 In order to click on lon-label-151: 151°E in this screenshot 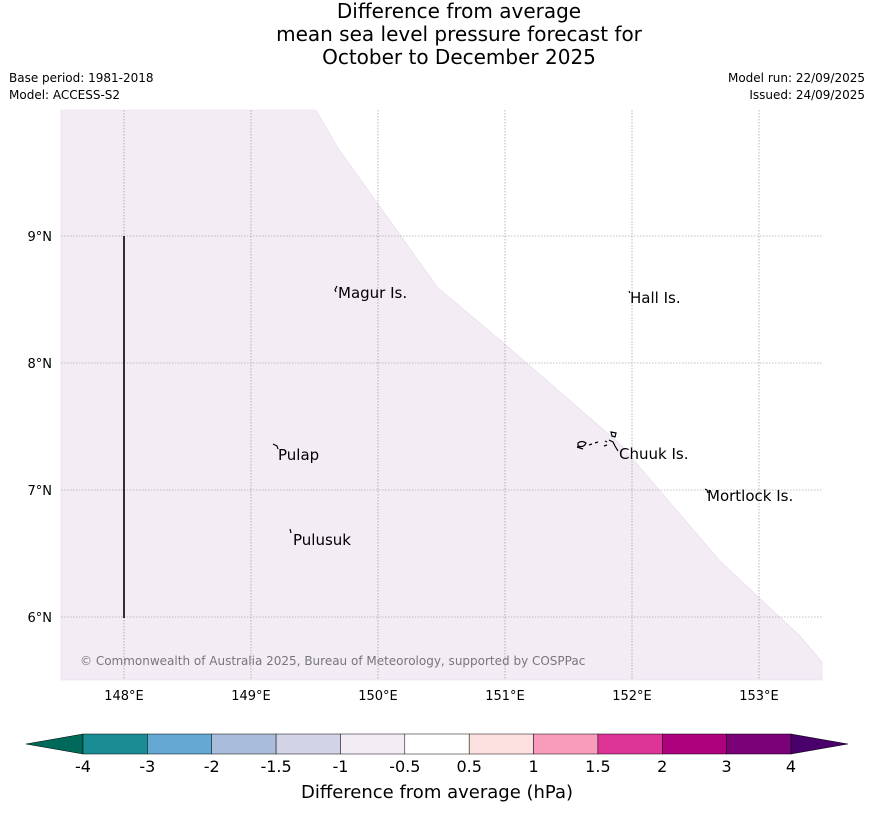, I will do `click(505, 696)`.